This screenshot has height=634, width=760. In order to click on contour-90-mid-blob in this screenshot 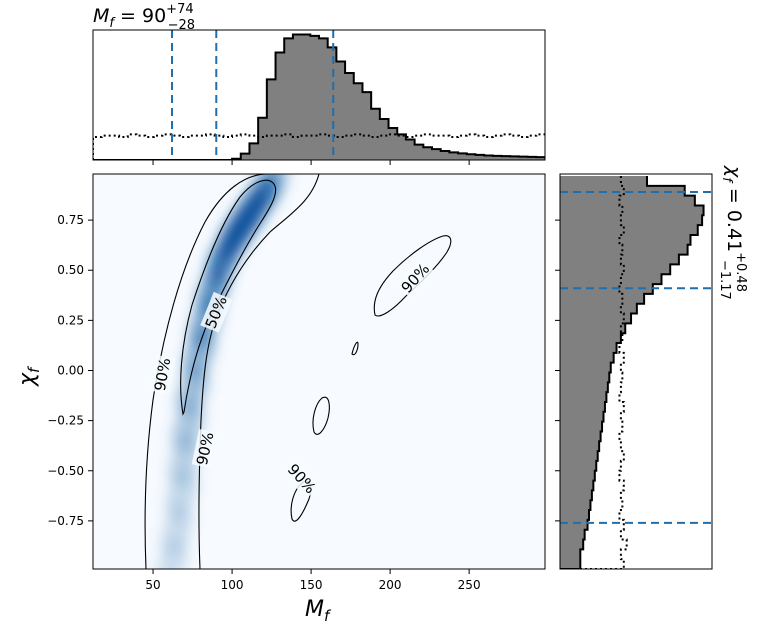, I will do `click(321, 415)`.